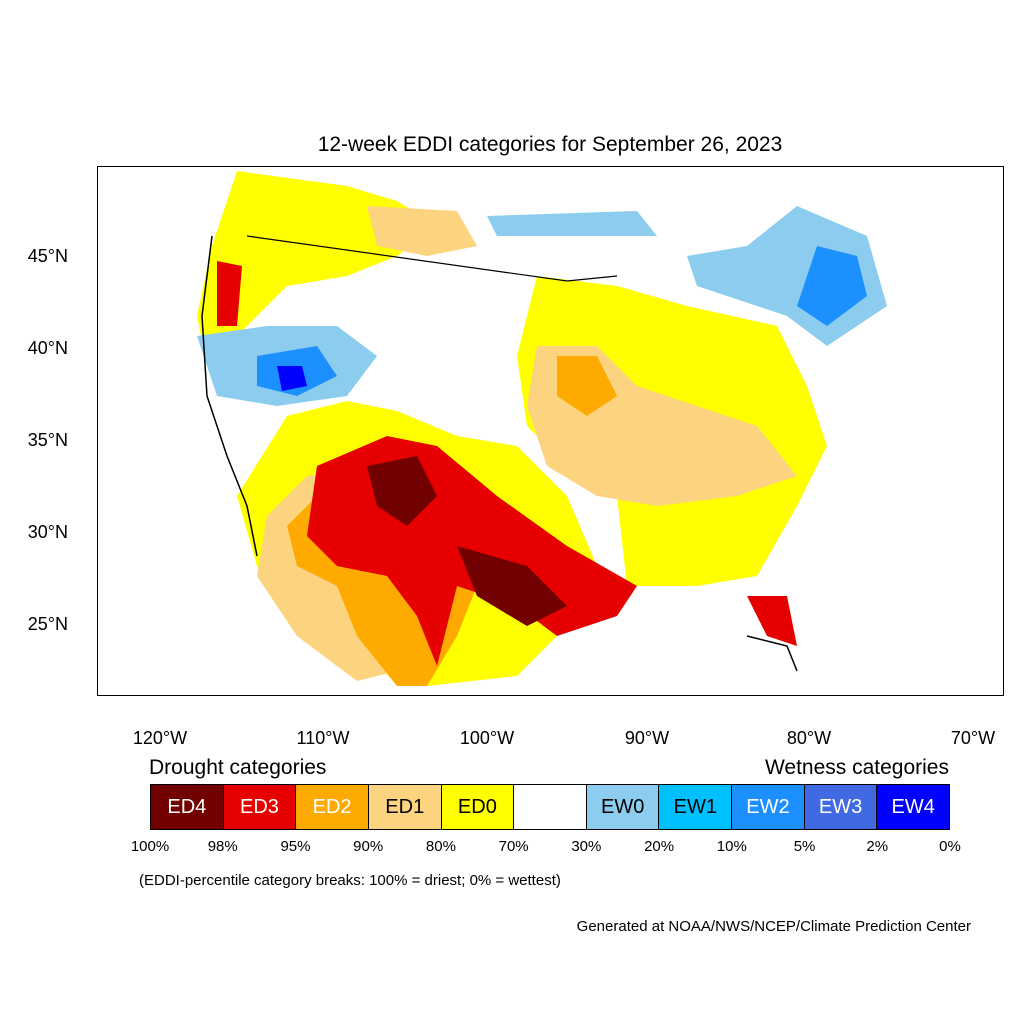 The height and width of the screenshot is (1024, 1024). What do you see at coordinates (260, 807) in the screenshot?
I see `legend-cell-ed3: ED3` at bounding box center [260, 807].